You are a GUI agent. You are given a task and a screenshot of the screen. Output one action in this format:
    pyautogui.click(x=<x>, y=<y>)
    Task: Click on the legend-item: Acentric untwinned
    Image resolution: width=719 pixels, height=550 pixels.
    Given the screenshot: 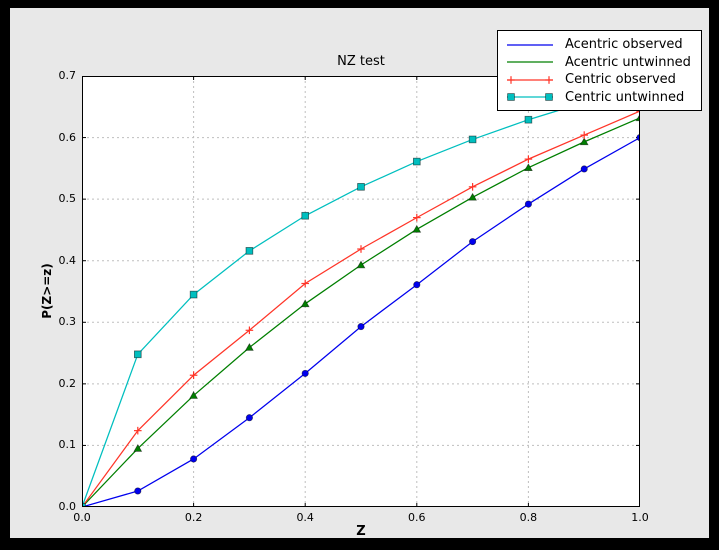 What is the action you would take?
    pyautogui.click(x=599, y=62)
    